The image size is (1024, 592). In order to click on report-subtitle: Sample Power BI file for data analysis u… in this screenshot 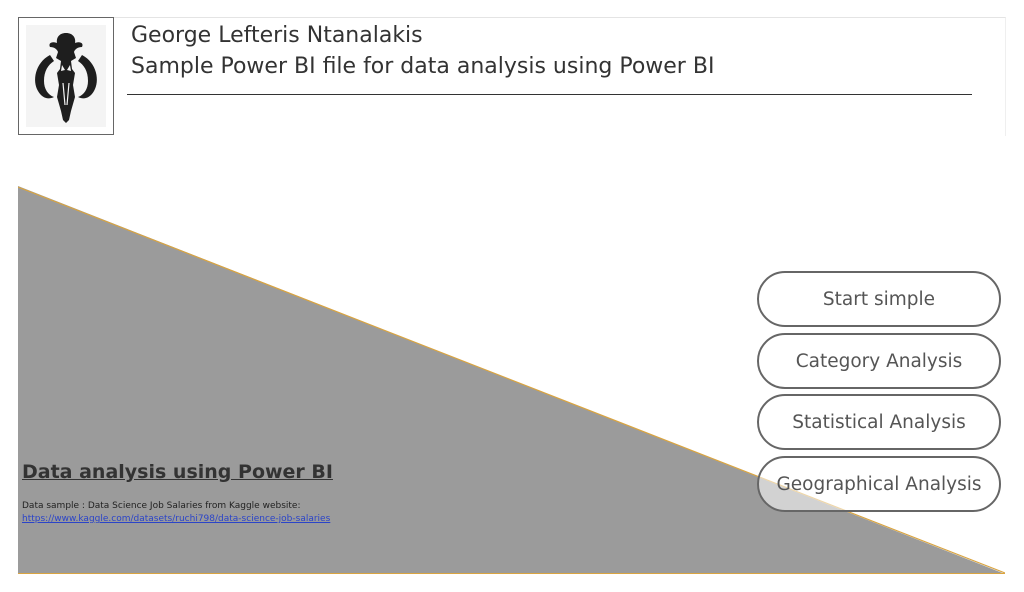, I will do `click(423, 66)`.